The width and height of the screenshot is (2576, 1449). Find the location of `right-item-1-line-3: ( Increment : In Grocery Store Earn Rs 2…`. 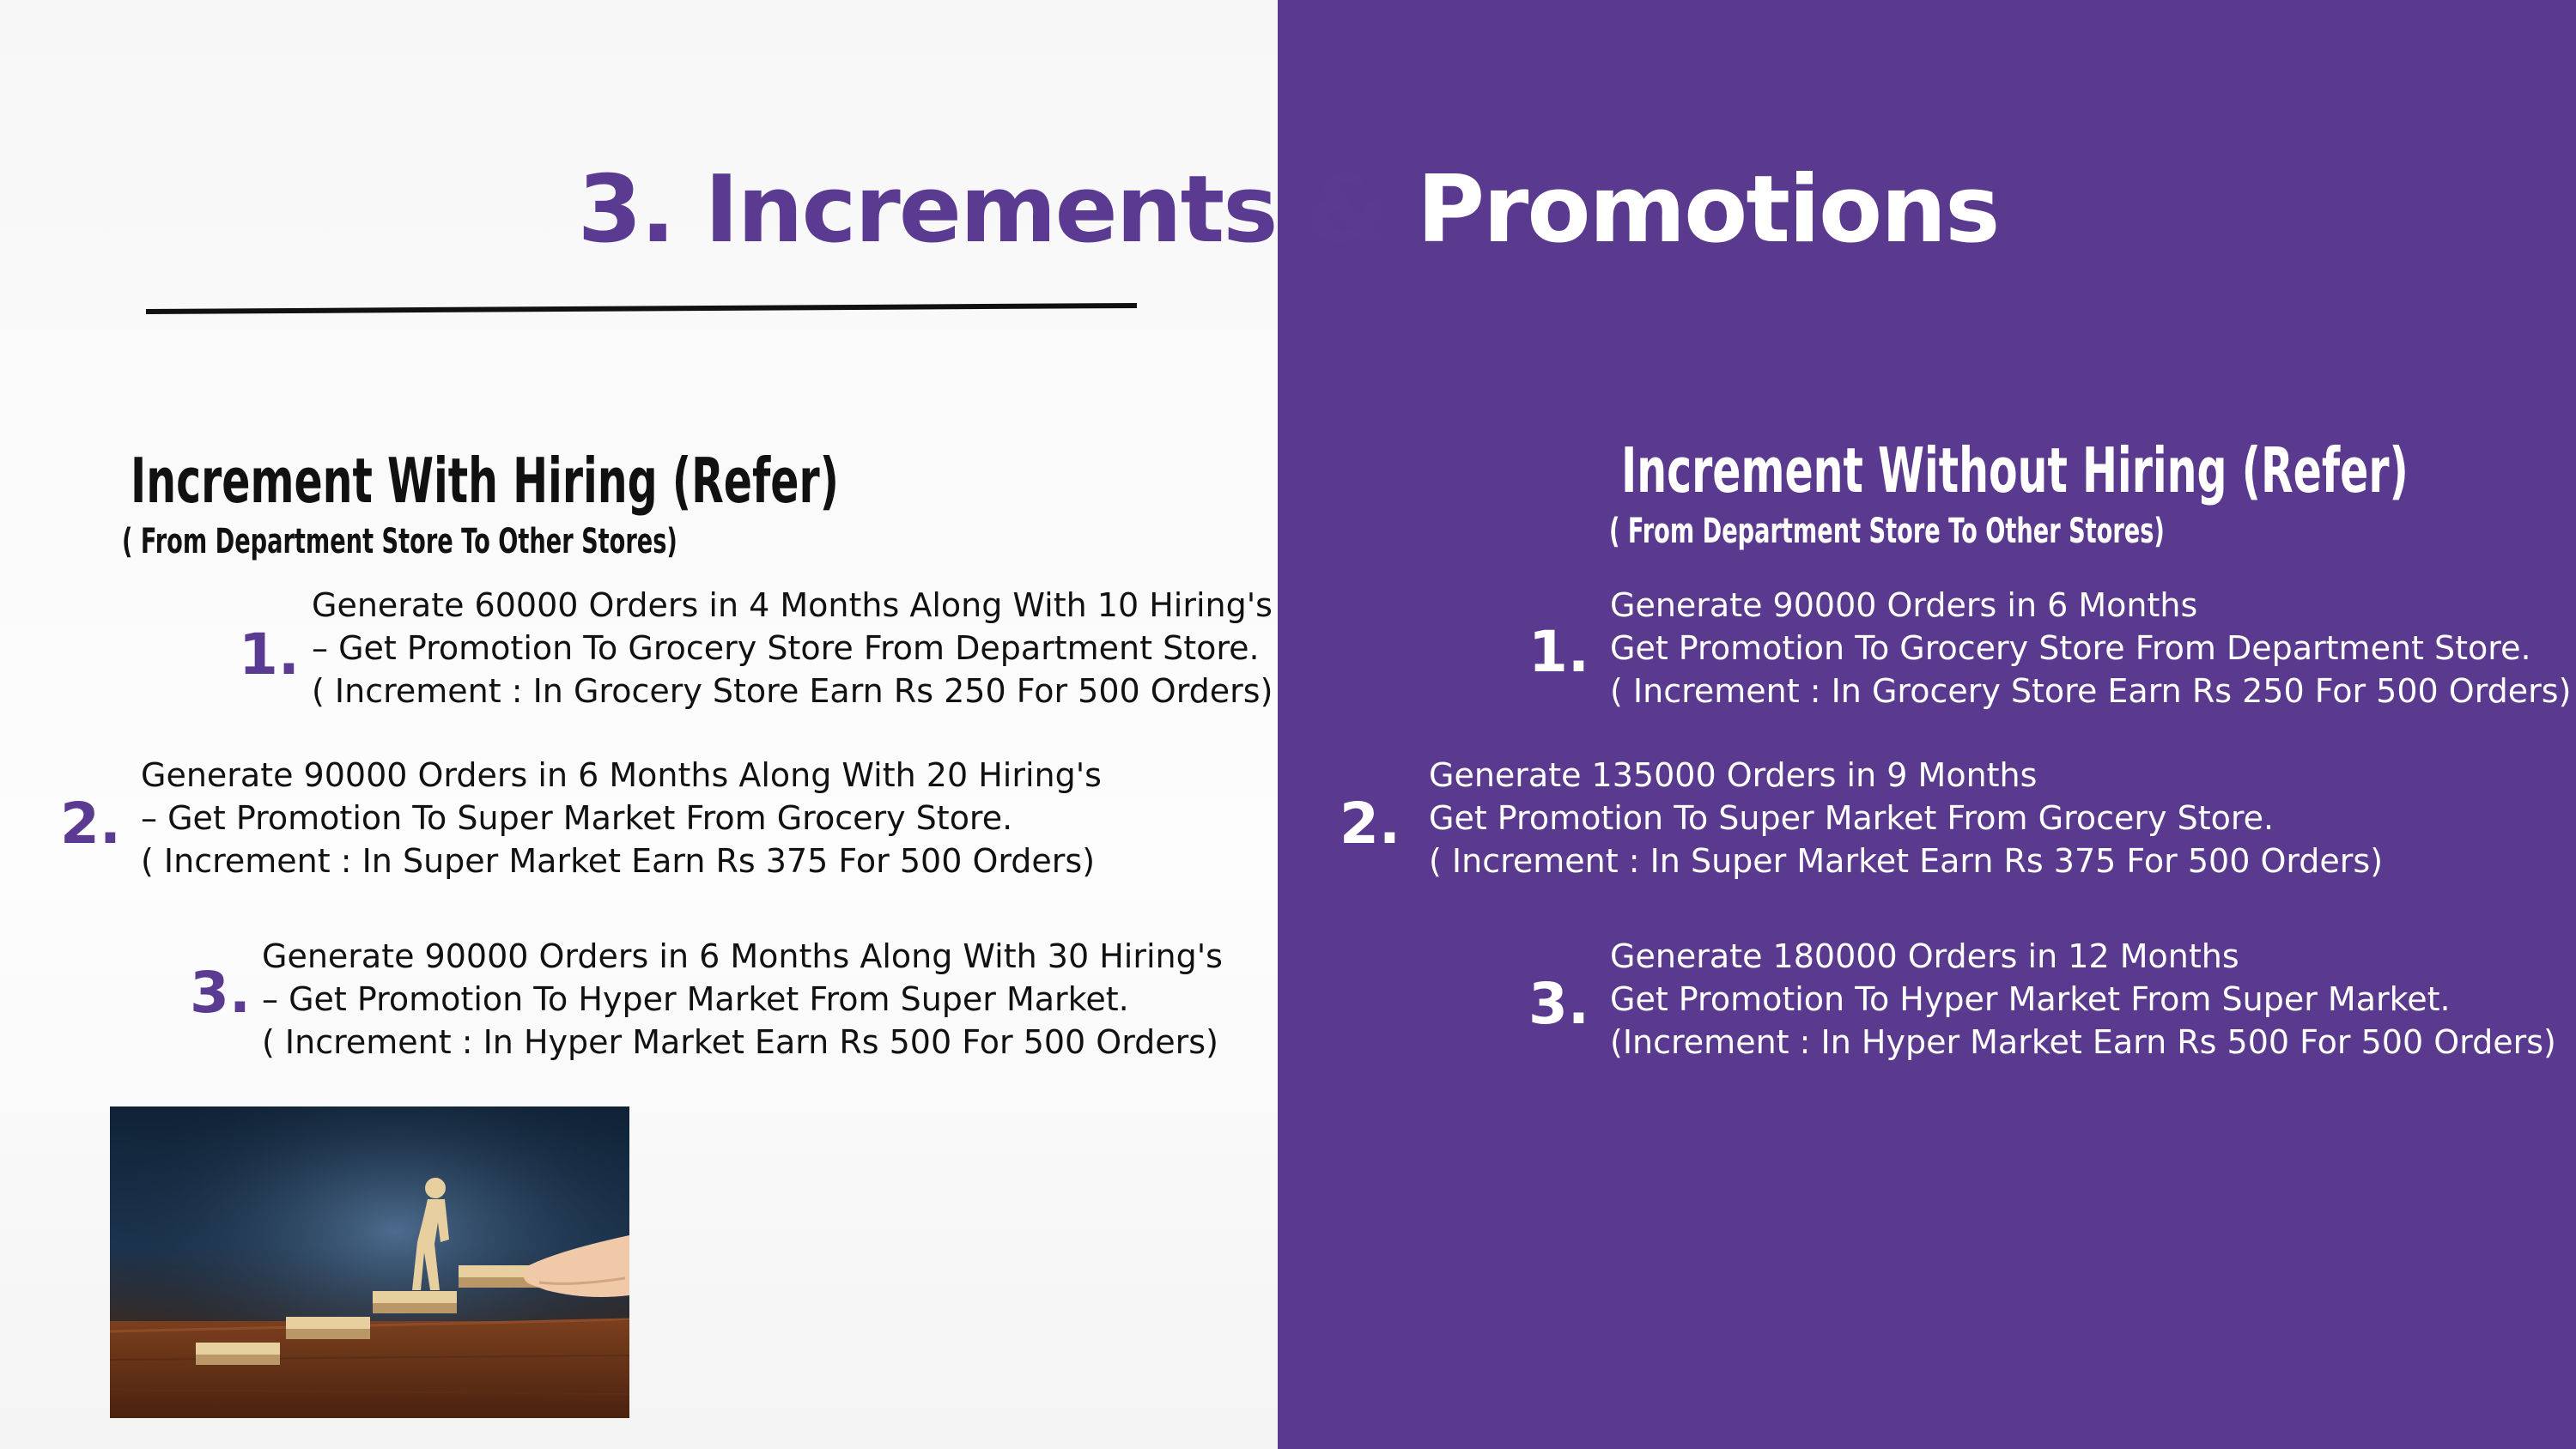

right-item-1-line-3: ( Increment : In Grocery Store Earn Rs 2… is located at coordinates (2091, 691).